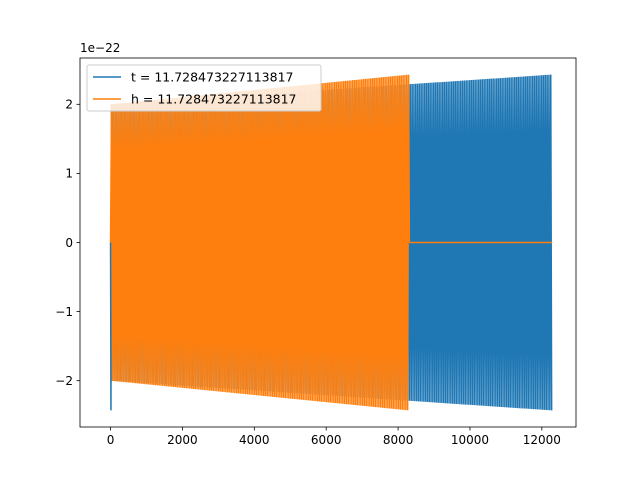  What do you see at coordinates (212, 77) in the screenshot?
I see `legend-label-t: t = 11.728473227113817` at bounding box center [212, 77].